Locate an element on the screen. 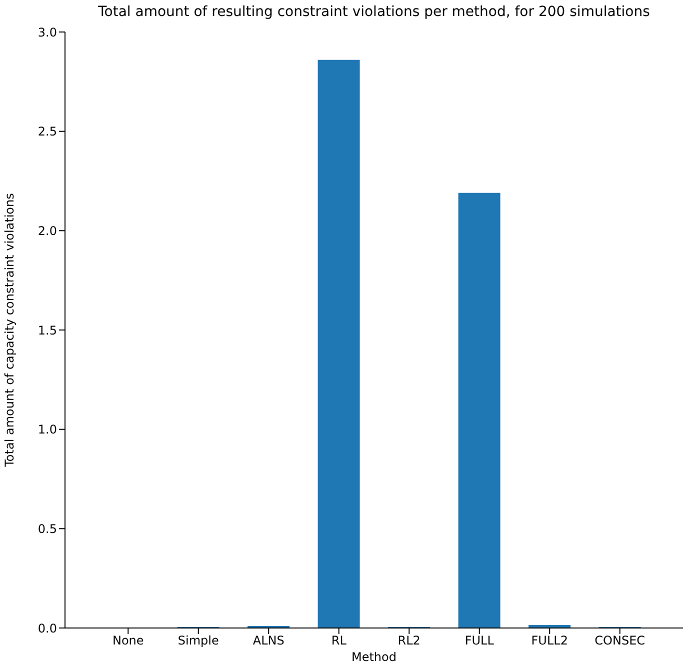 The height and width of the screenshot is (669, 686). x-tick-label: Simple is located at coordinates (198, 641).